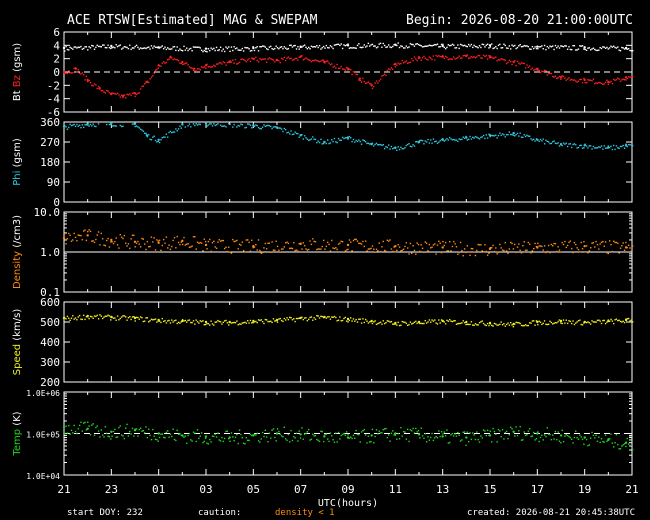 The width and height of the screenshot is (650, 520). Describe the element at coordinates (17, 178) in the screenshot. I see `ylabel-part: Phi` at that location.